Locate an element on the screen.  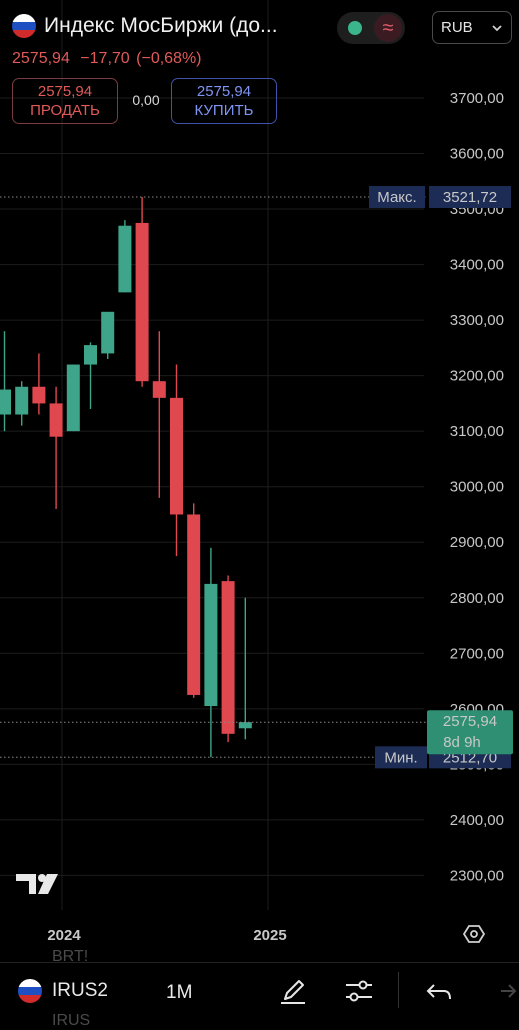
buy-price: 2575,94 is located at coordinates (224, 91).